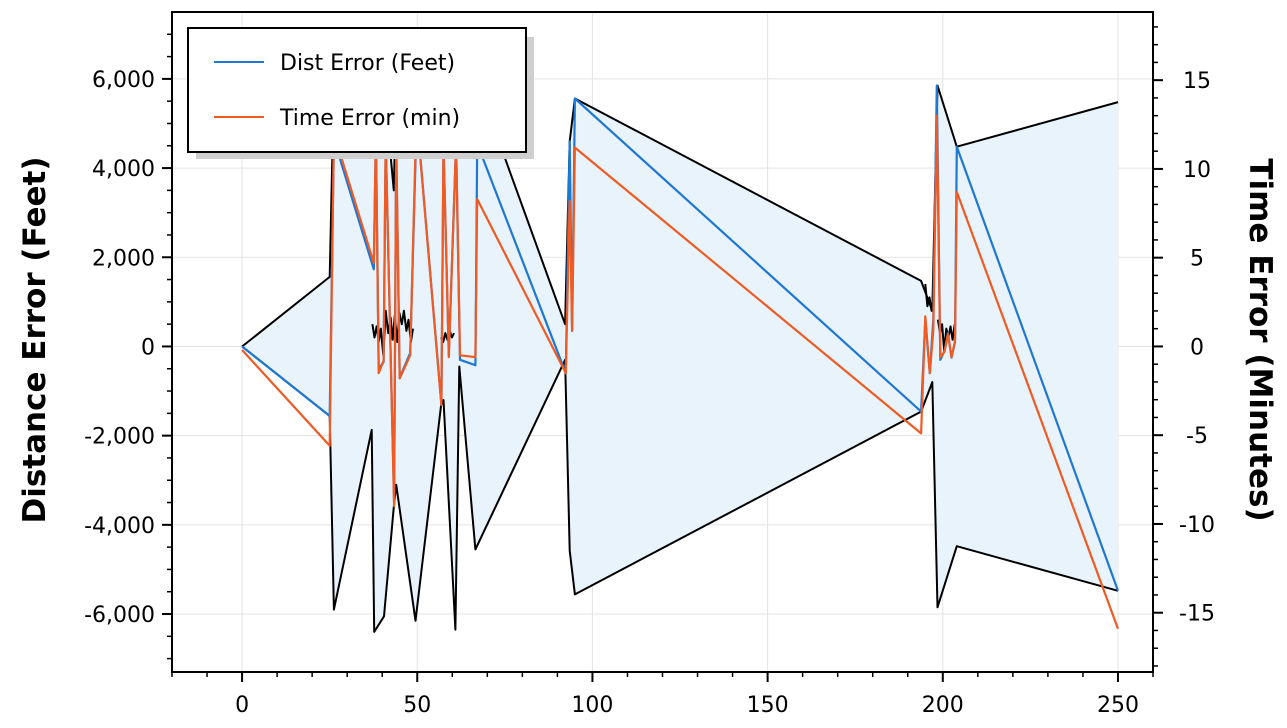  Describe the element at coordinates (1197, 170) in the screenshot. I see `y2-tick-label: 10` at that location.